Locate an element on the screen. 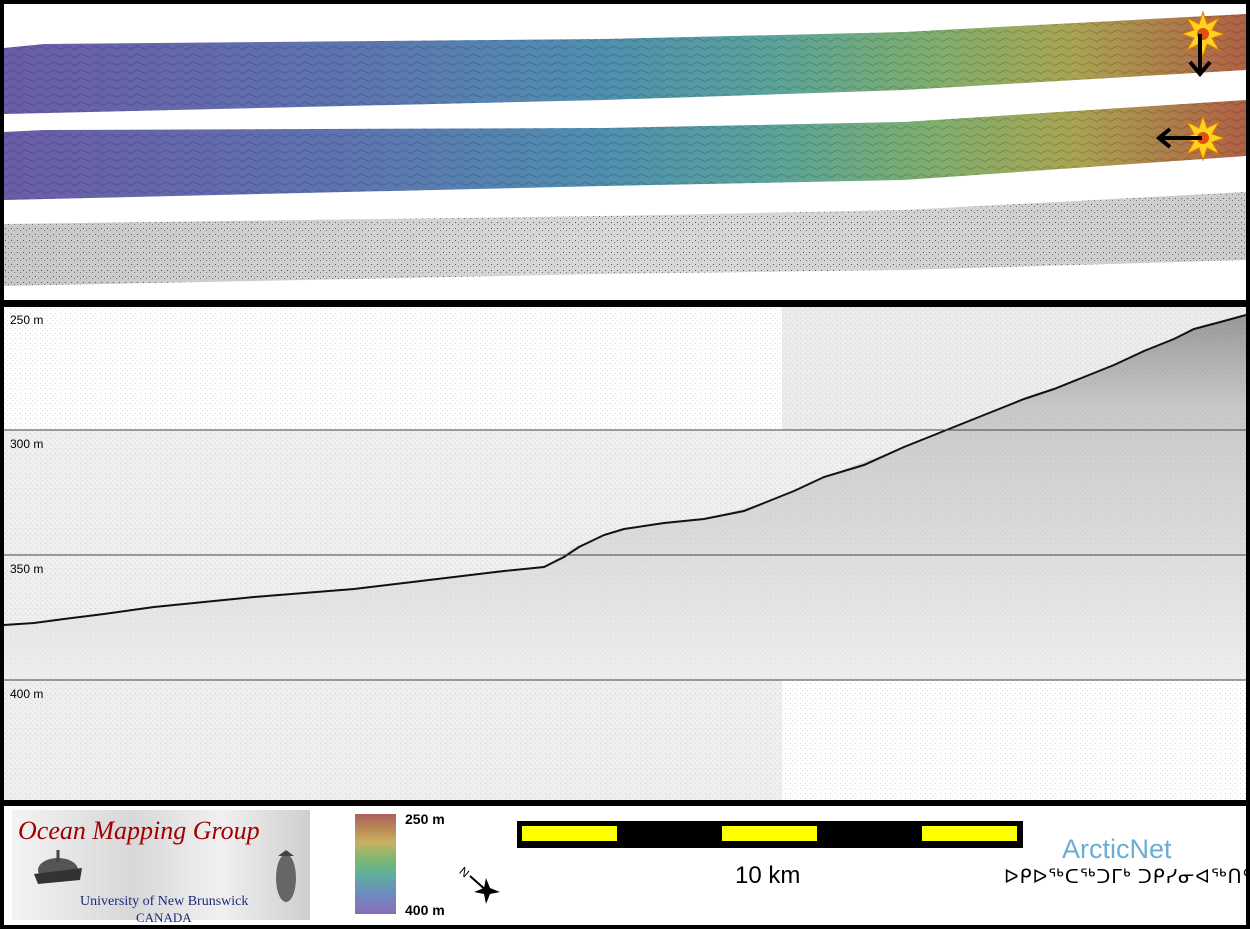 The height and width of the screenshot is (929, 1250). arrow-left-icon is located at coordinates (1179, 138).